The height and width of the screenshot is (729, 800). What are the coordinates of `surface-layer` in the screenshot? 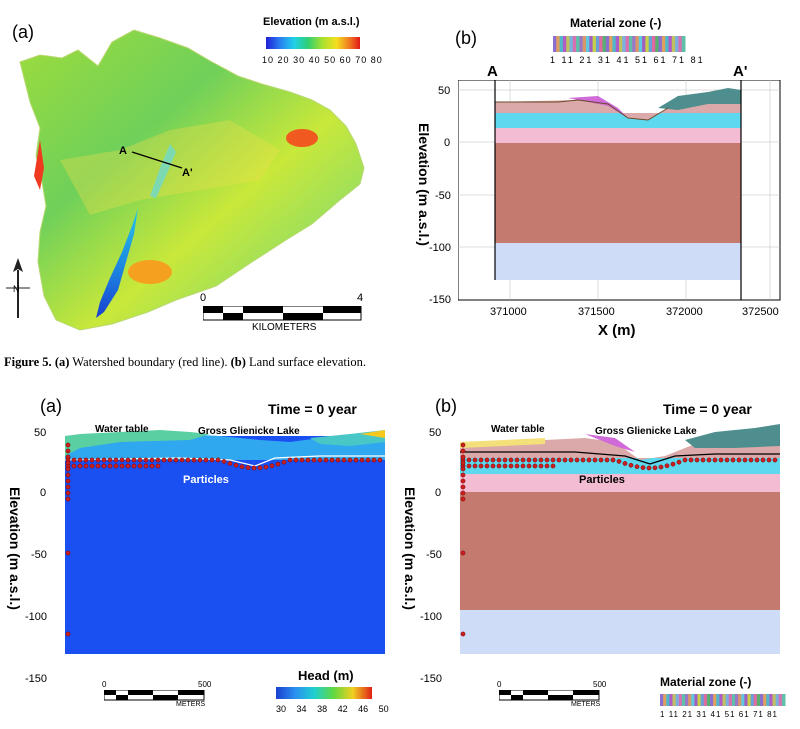 It's located at (618, 106).